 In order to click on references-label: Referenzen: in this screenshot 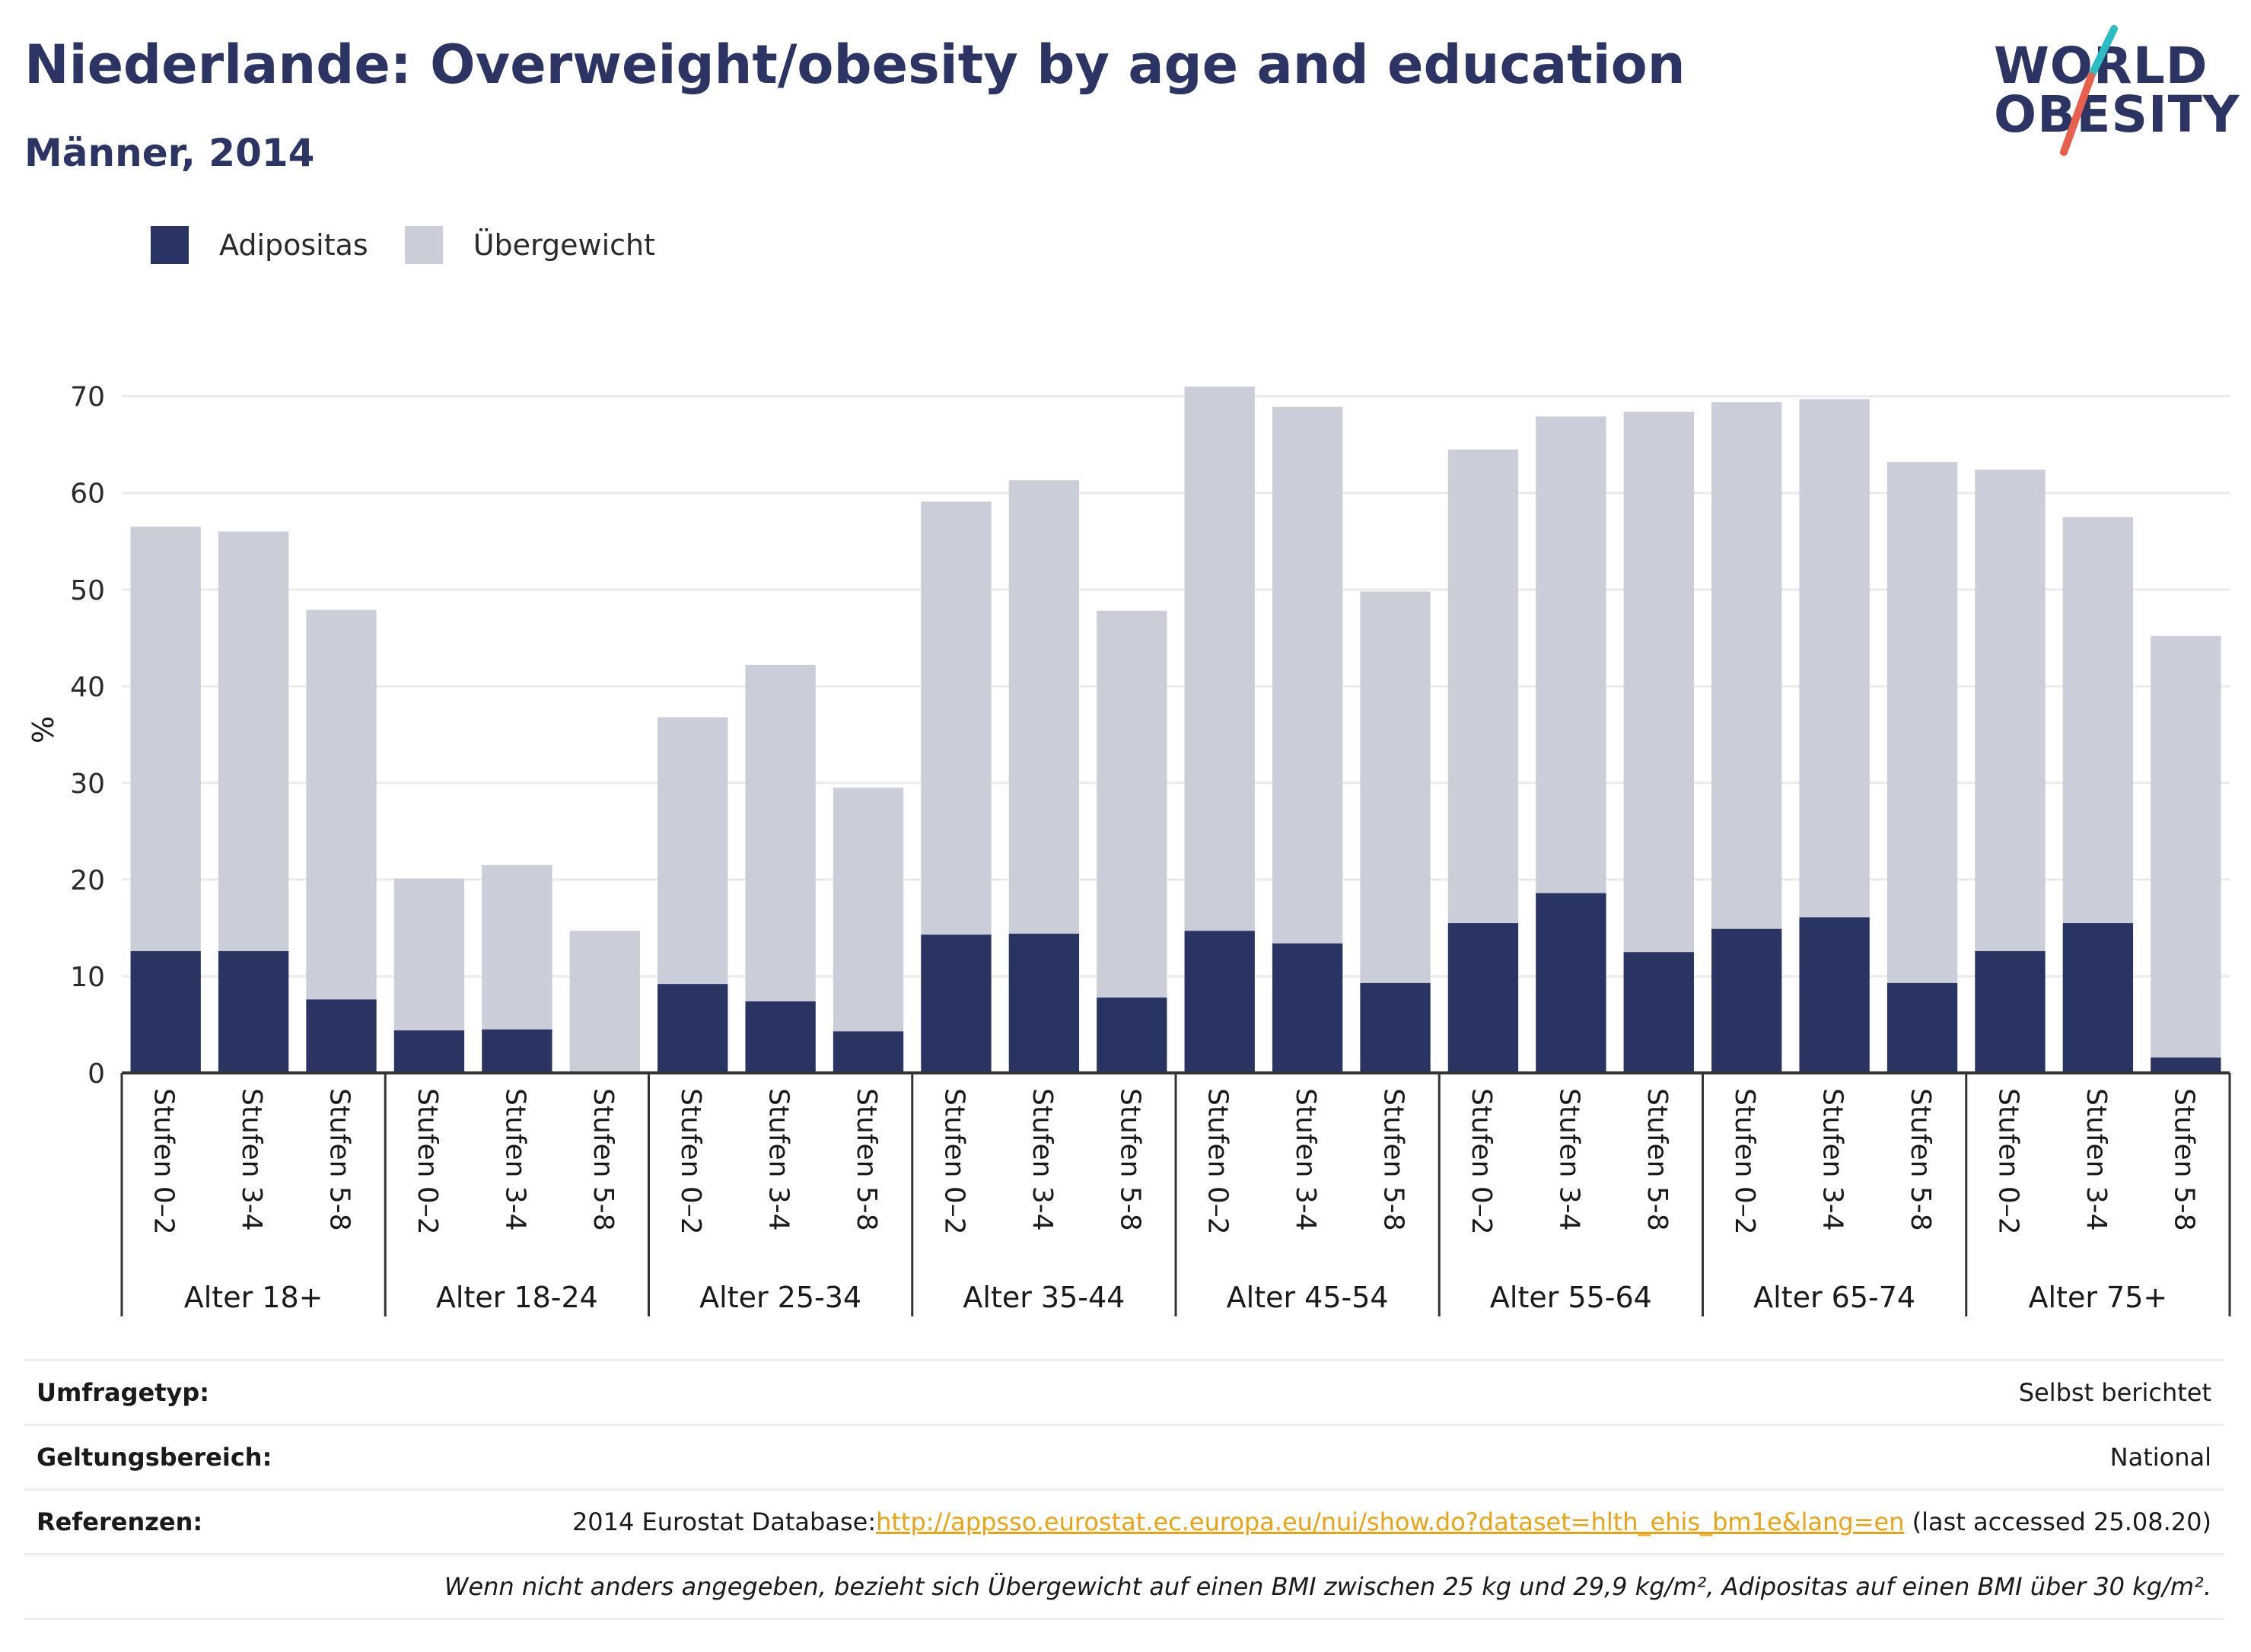, I will do `click(120, 1521)`.